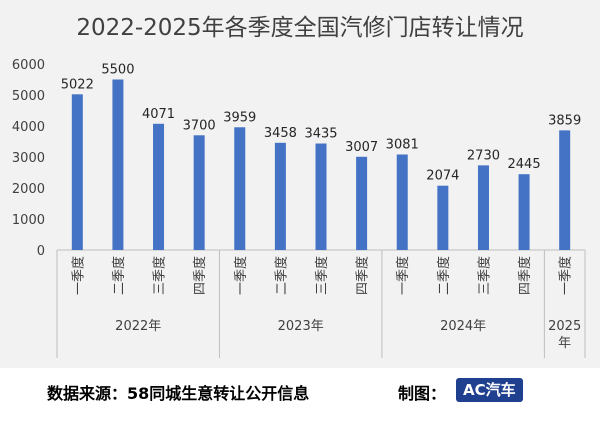 This screenshot has height=422, width=600. What do you see at coordinates (28, 158) in the screenshot?
I see `y-tick-label: 3000` at bounding box center [28, 158].